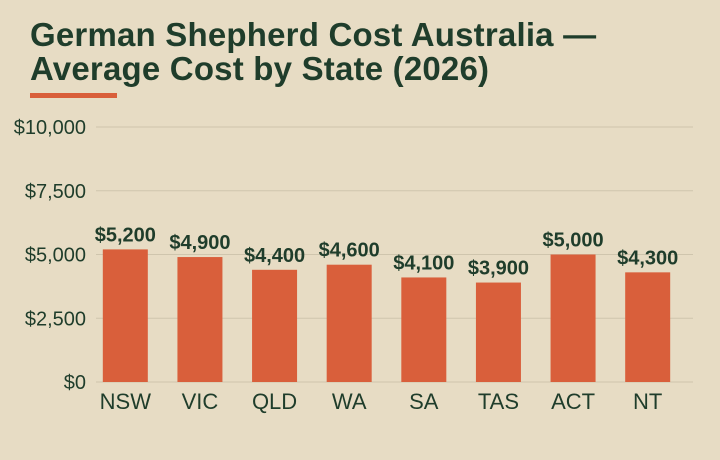 This screenshot has width=720, height=460. Describe the element at coordinates (50, 128) in the screenshot. I see `y-tick-label: $10,000` at that location.